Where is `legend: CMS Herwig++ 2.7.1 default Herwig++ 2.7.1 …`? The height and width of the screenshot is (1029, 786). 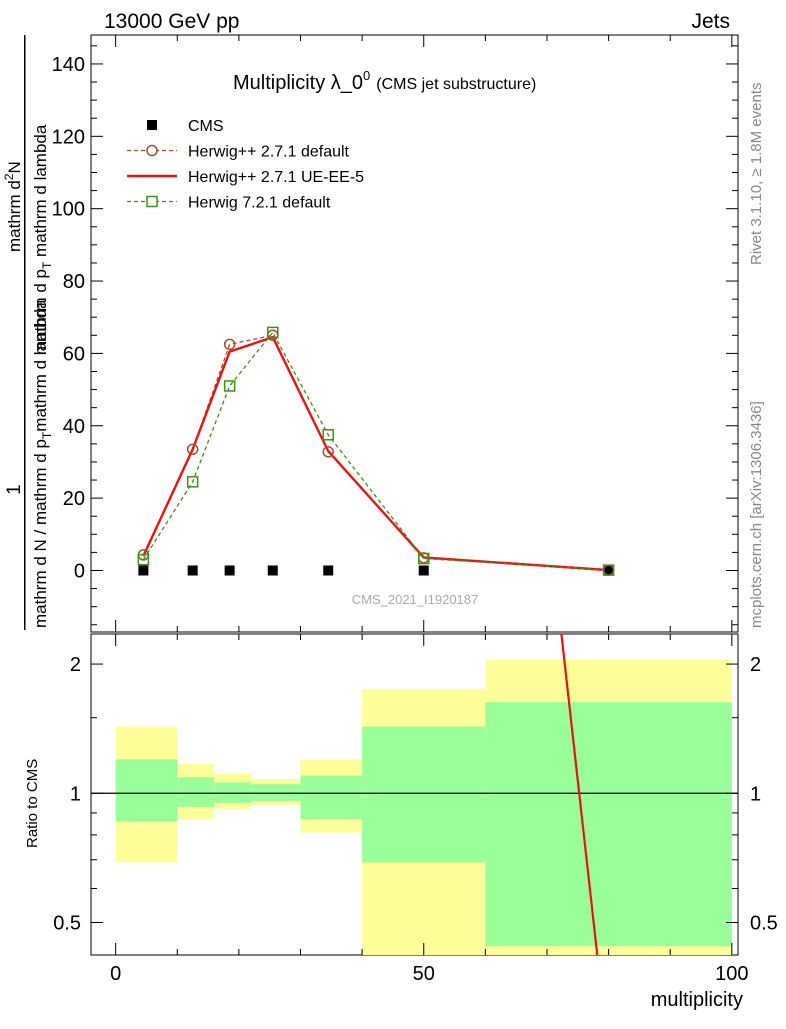
legend: CMS Herwig++ 2.7.1 default Herwig++ 2.7.1 … is located at coordinates (245, 165).